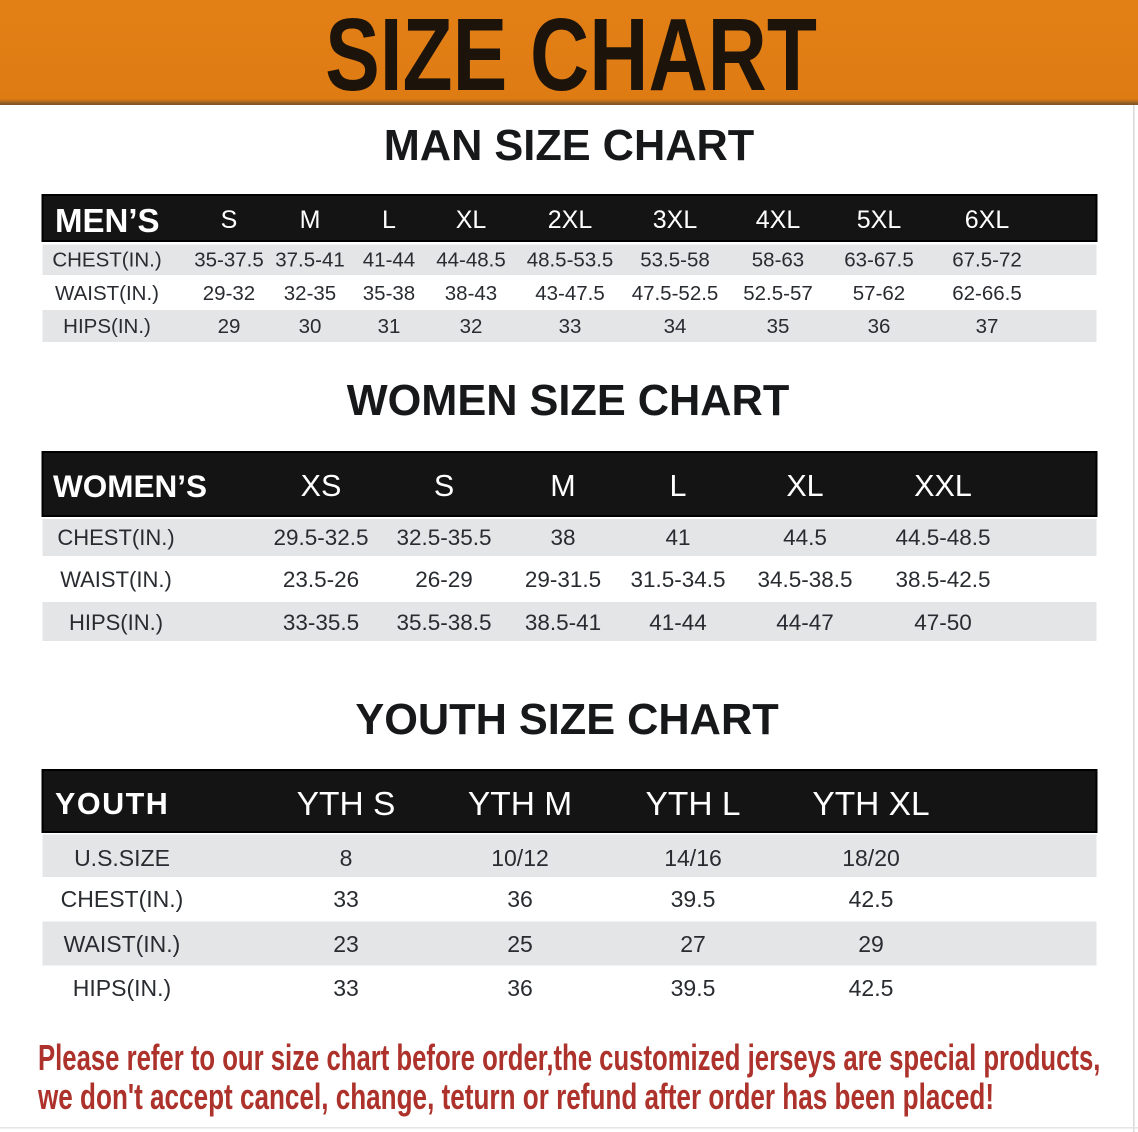 The image size is (1138, 1132). What do you see at coordinates (570, 260) in the screenshot?
I see `svg-text: 48.5-53.5` at bounding box center [570, 260].